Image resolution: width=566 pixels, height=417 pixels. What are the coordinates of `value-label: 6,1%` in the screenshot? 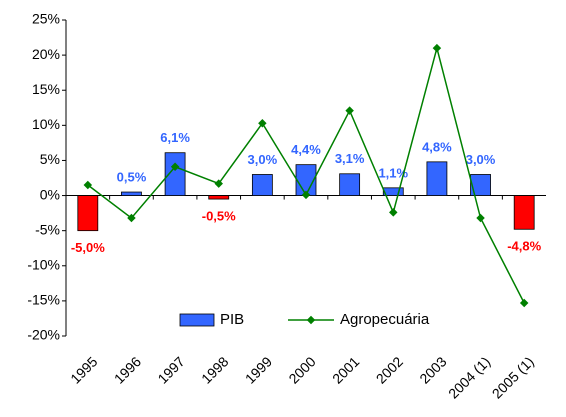 It's located at (175, 137).